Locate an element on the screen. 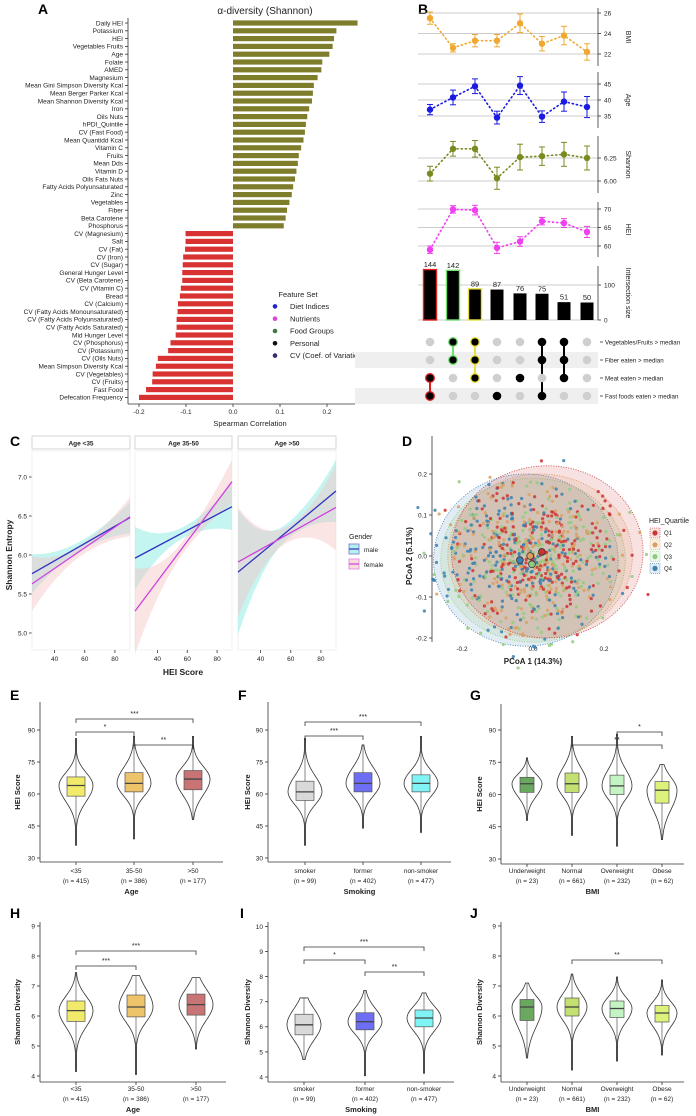  feature-label: CV (Magnesium) is located at coordinates (98, 234).